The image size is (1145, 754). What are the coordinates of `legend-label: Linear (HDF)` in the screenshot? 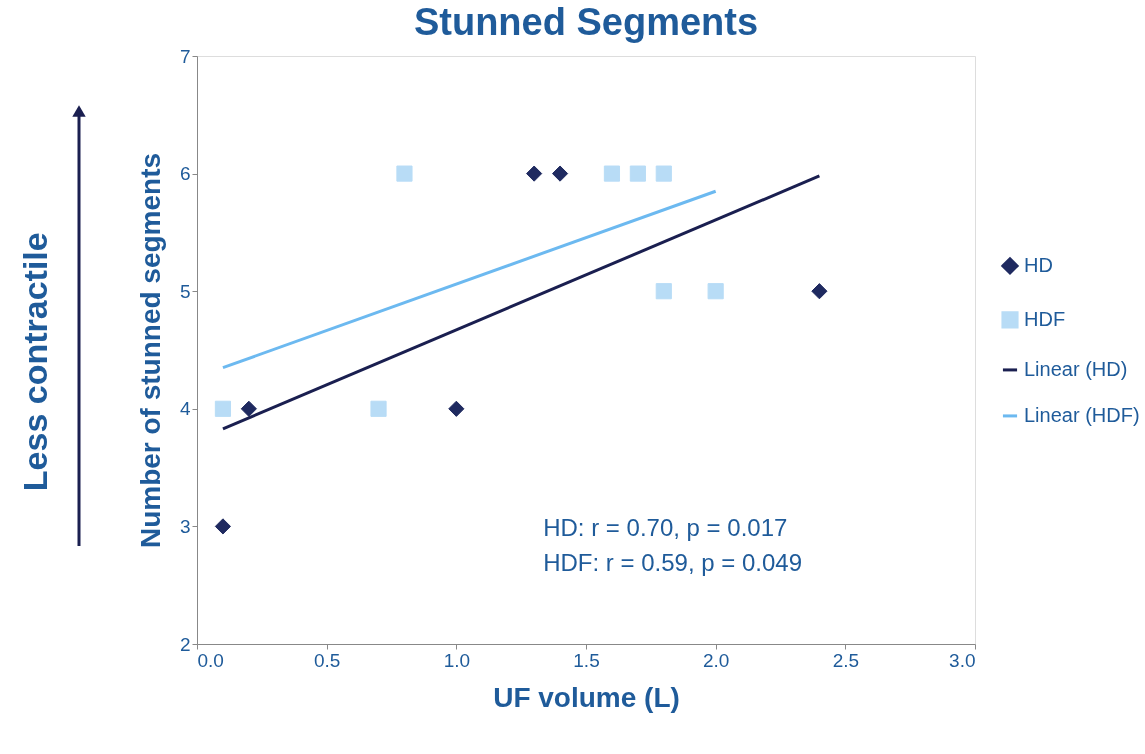 It's located at (1082, 414).